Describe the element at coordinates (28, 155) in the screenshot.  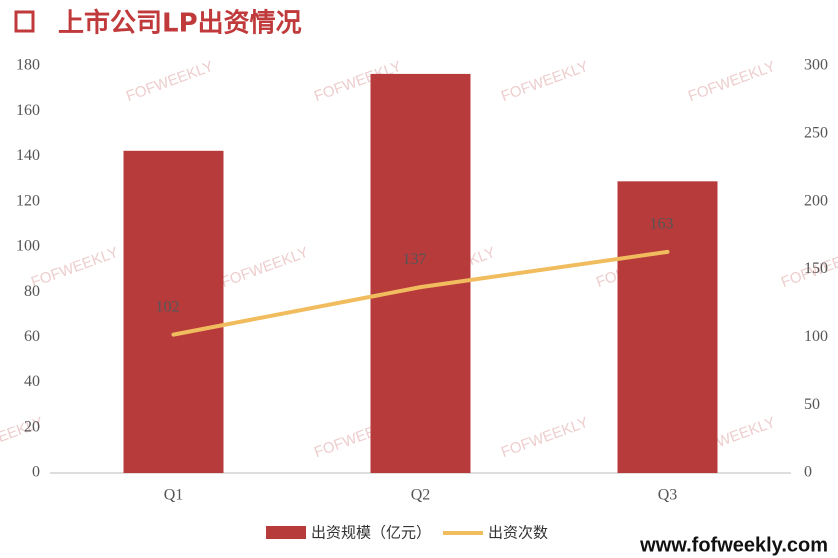
I see `y-tick-label: 140` at that location.